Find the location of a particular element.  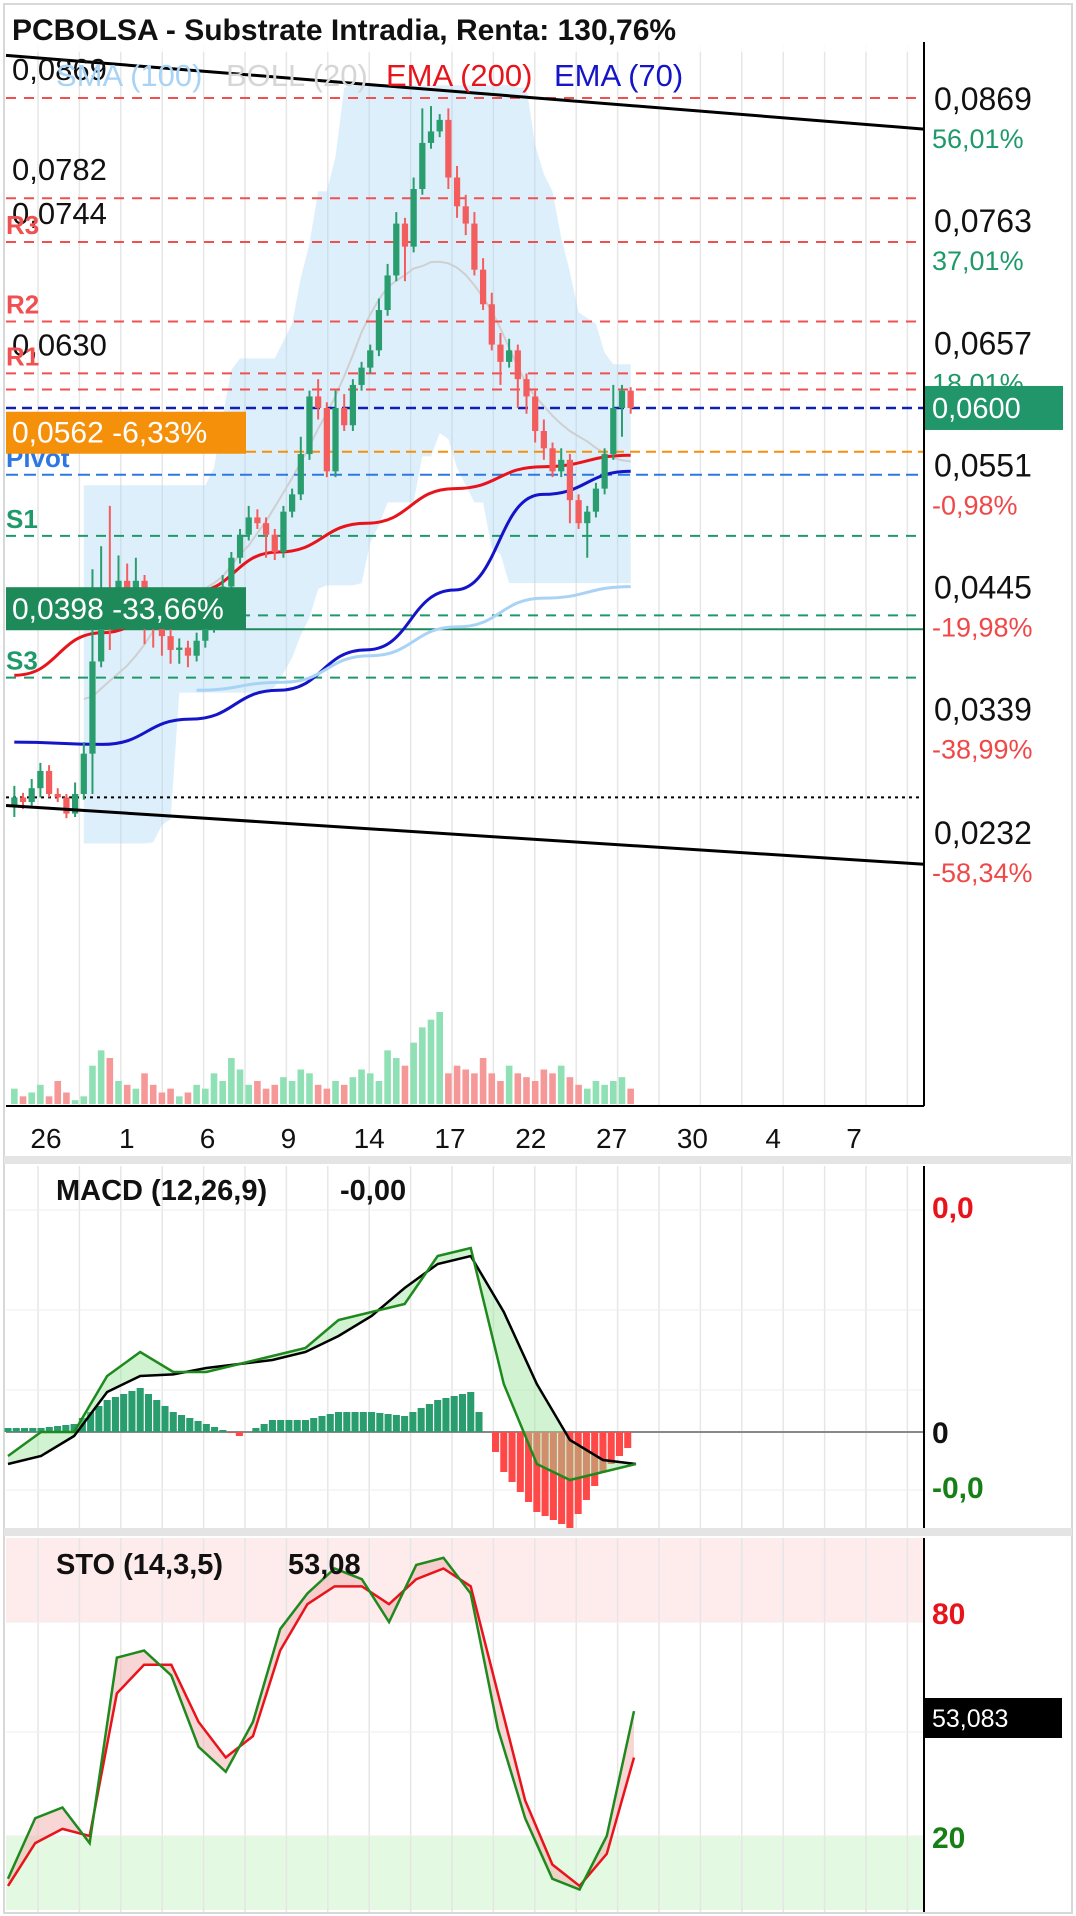

macd-fill is located at coordinates (322, 1364).